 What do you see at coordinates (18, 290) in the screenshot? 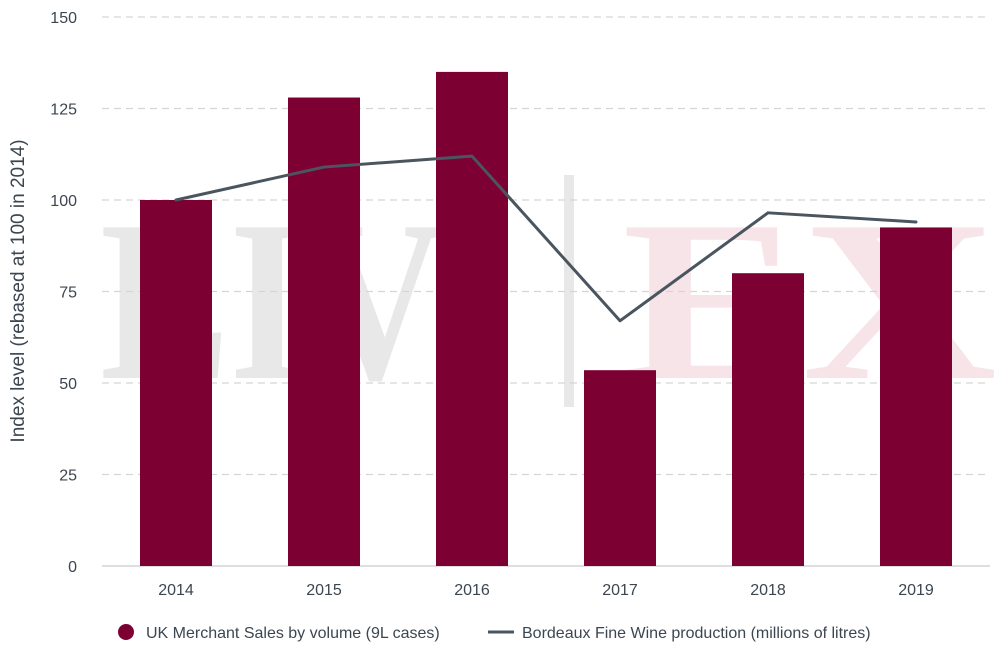
I see `y-axis-label: Index level (rebased at 100 in 2014)` at bounding box center [18, 290].